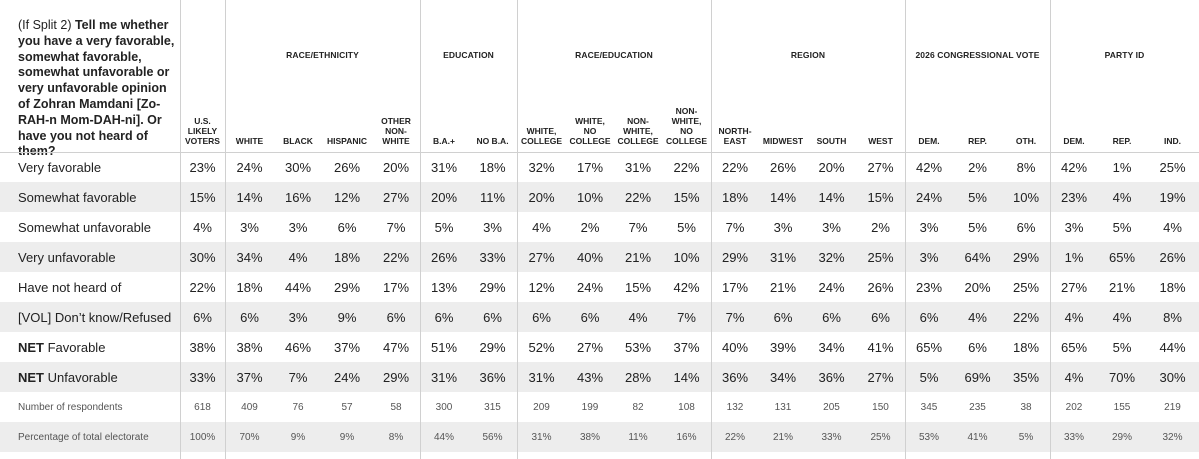  I want to click on table-cell: 618, so click(202, 407).